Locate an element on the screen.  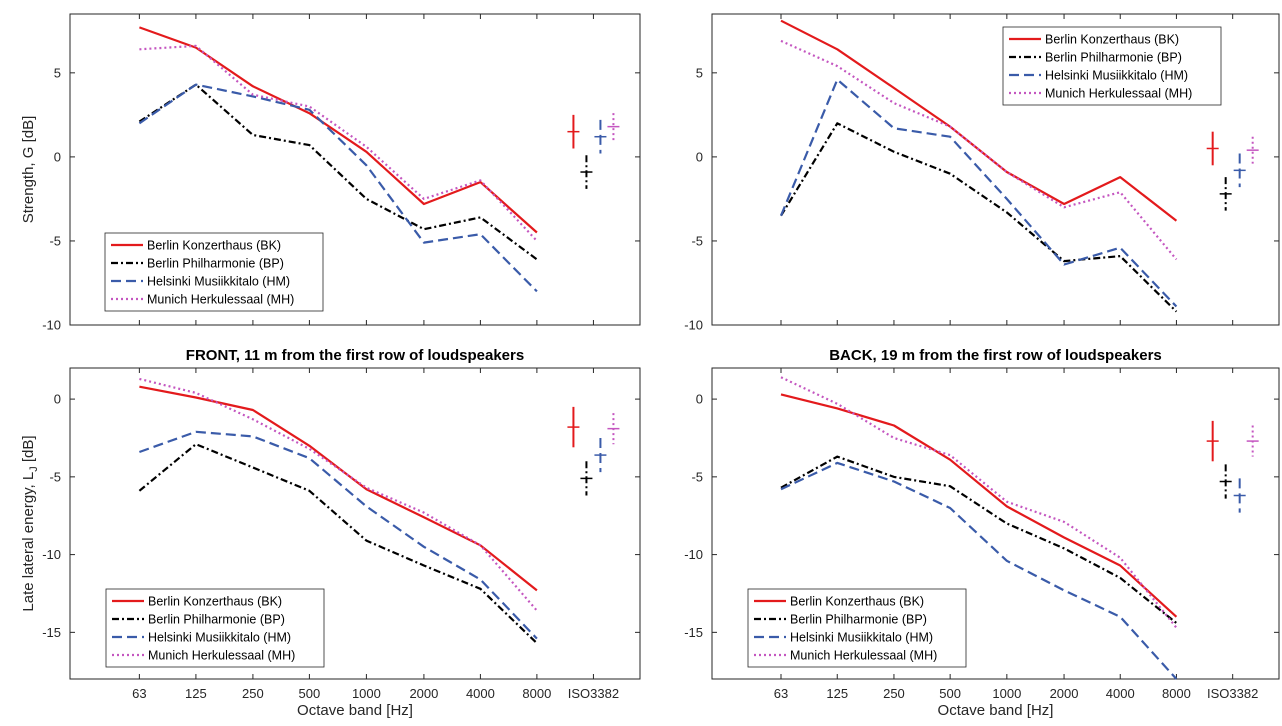
y-axis-label-main: Strength, G [dB] is located at coordinates (28, 170).